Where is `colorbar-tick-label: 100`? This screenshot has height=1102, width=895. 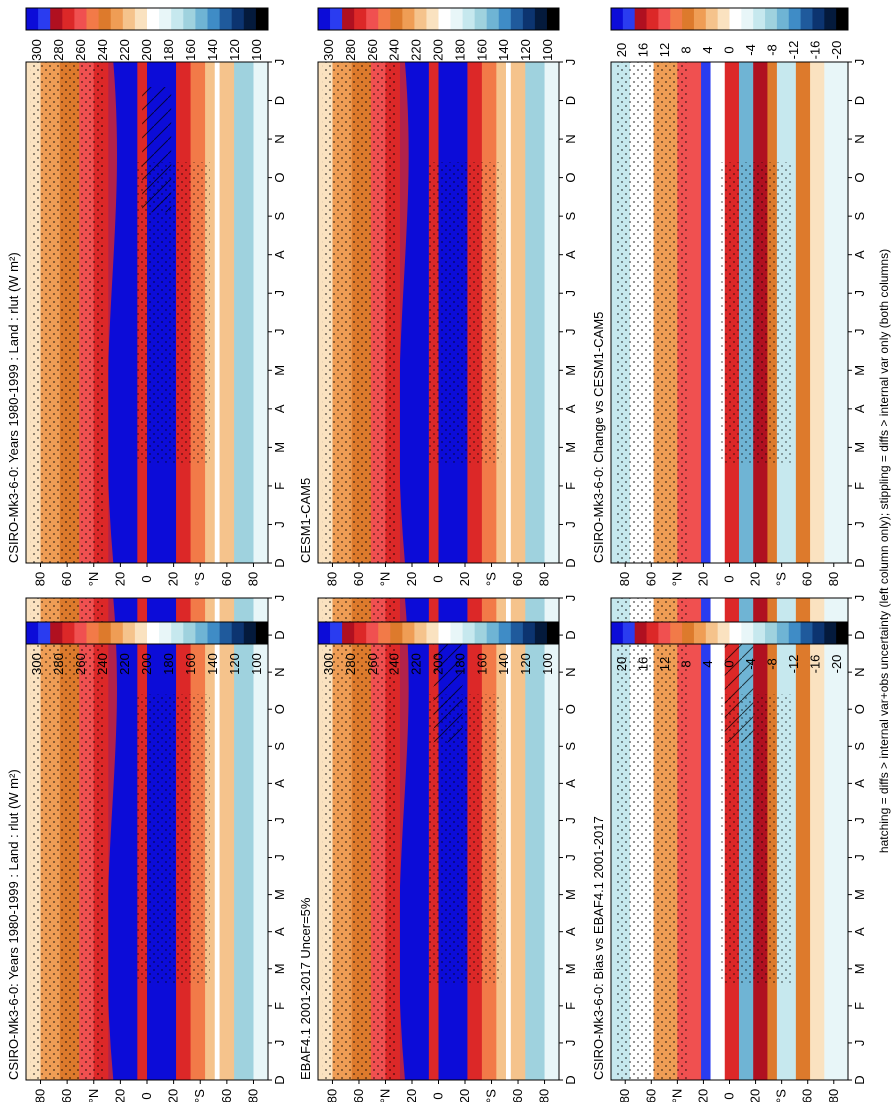
colorbar-tick-label: 100 is located at coordinates (547, 50).